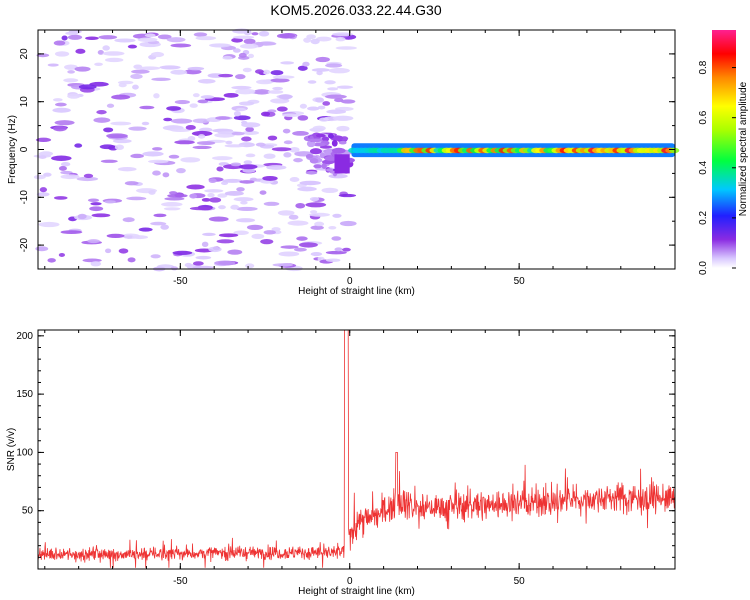  What do you see at coordinates (11, 449) in the screenshot?
I see `snr-ylabel: SNR (v/v)` at bounding box center [11, 449].